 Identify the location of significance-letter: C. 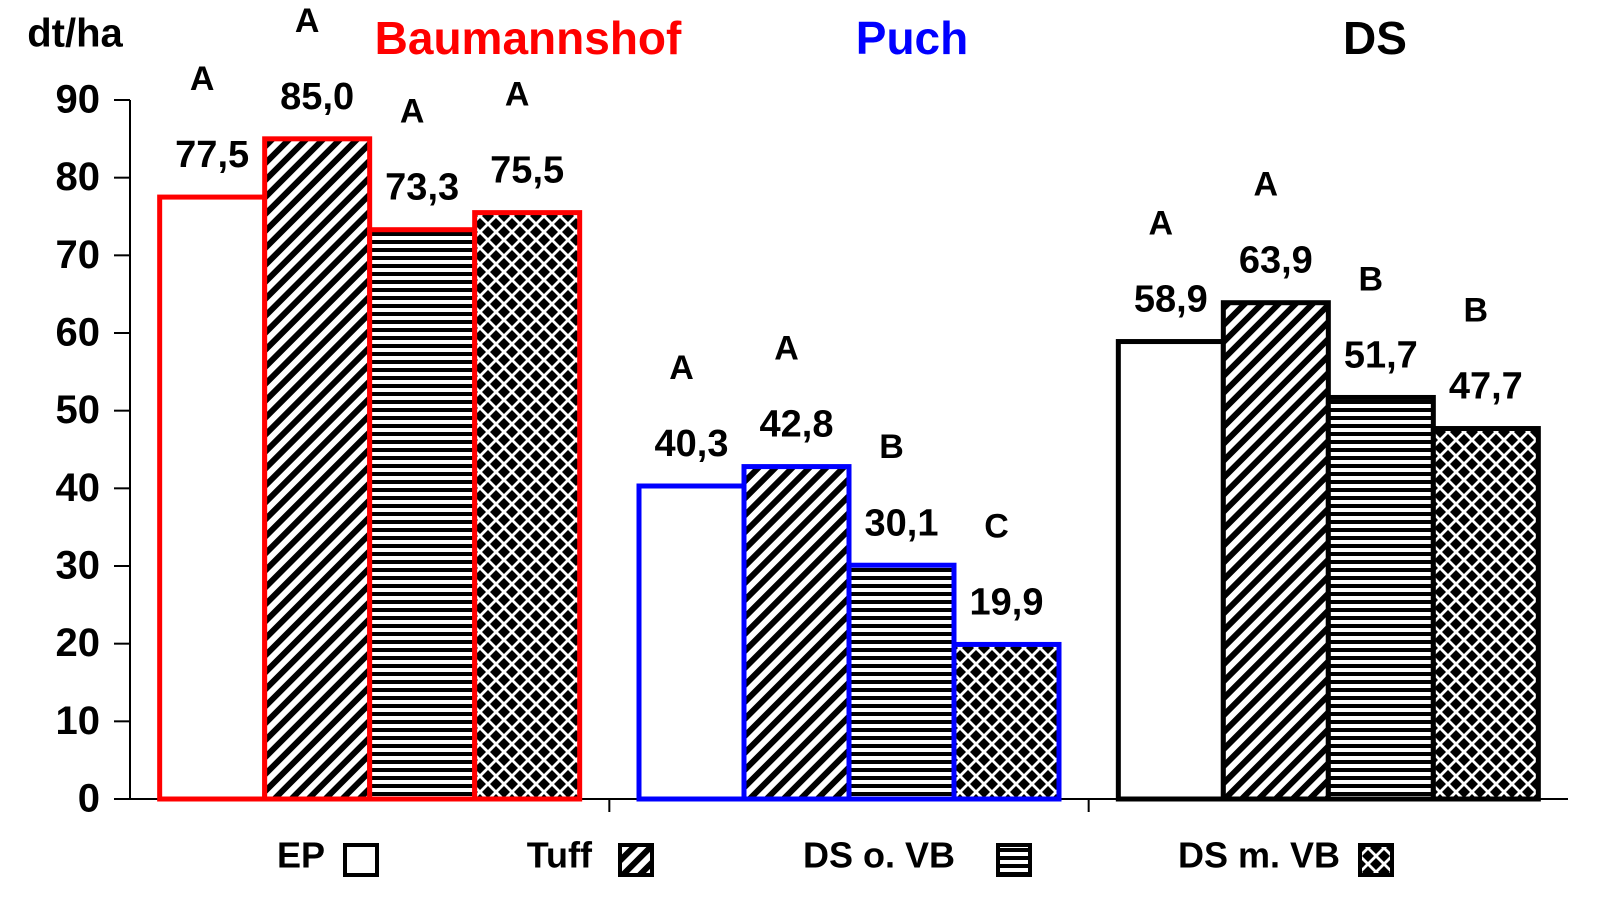
(996, 526).